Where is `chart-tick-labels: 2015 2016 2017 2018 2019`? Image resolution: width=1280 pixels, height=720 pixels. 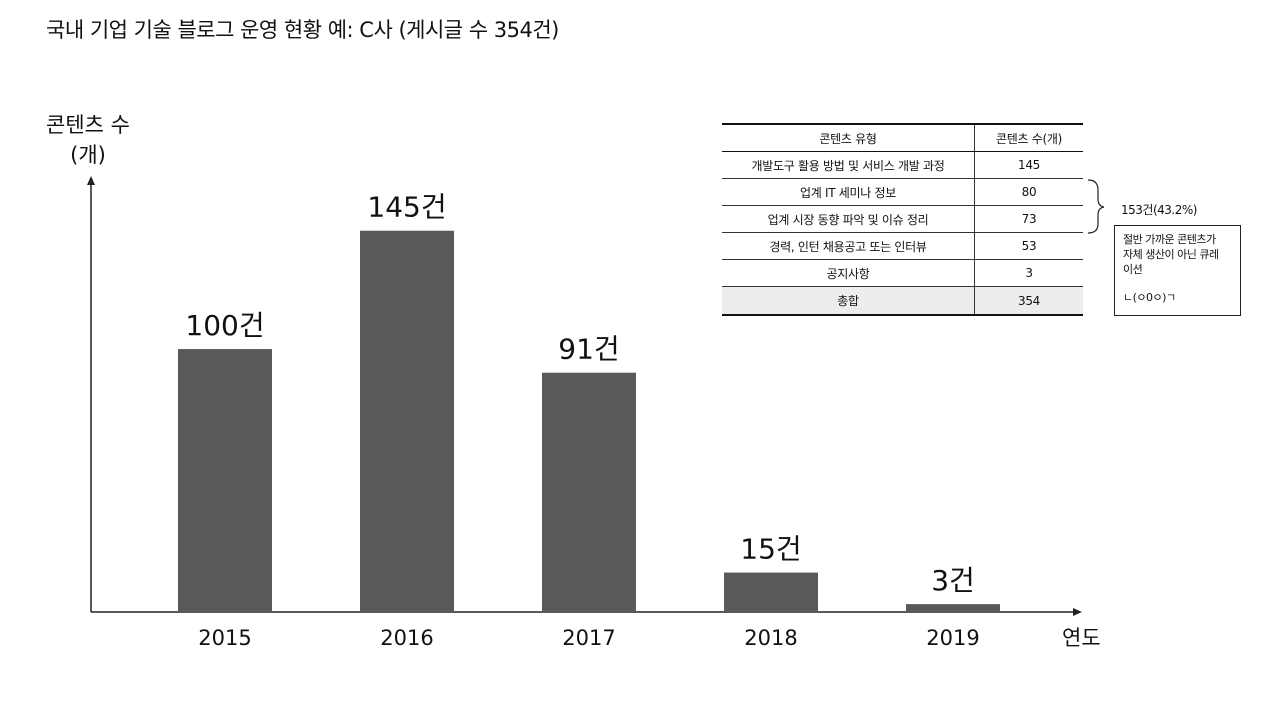 chart-tick-labels: 2015 2016 2017 2018 2019 is located at coordinates (588, 638).